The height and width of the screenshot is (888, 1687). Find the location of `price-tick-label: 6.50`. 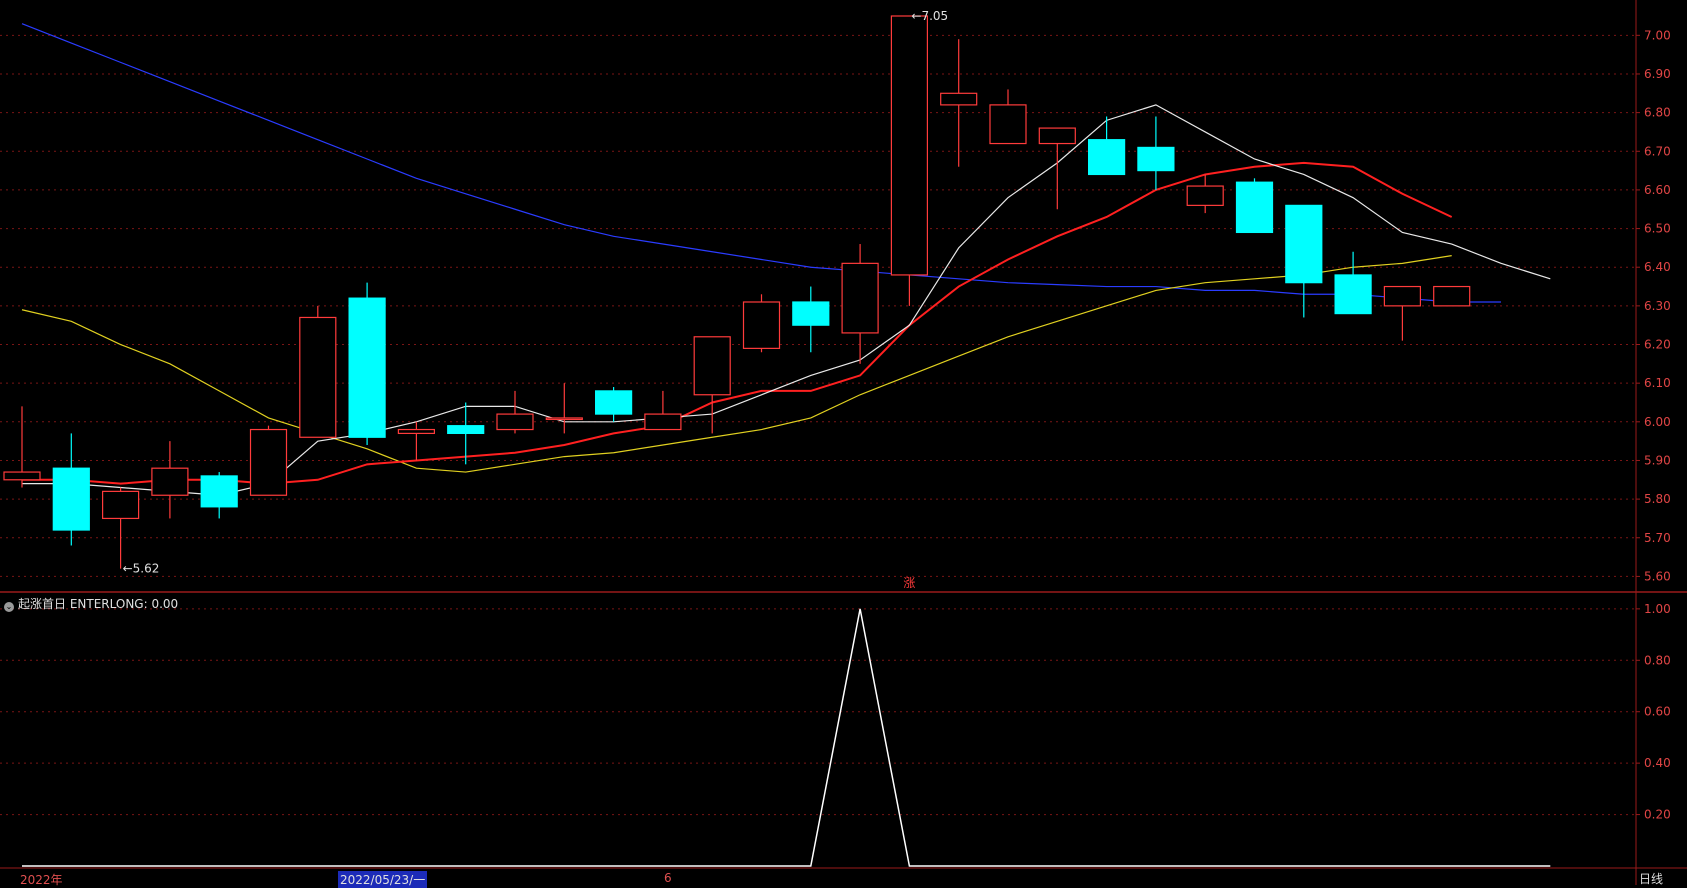

price-tick-label: 6.50 is located at coordinates (1657, 229).